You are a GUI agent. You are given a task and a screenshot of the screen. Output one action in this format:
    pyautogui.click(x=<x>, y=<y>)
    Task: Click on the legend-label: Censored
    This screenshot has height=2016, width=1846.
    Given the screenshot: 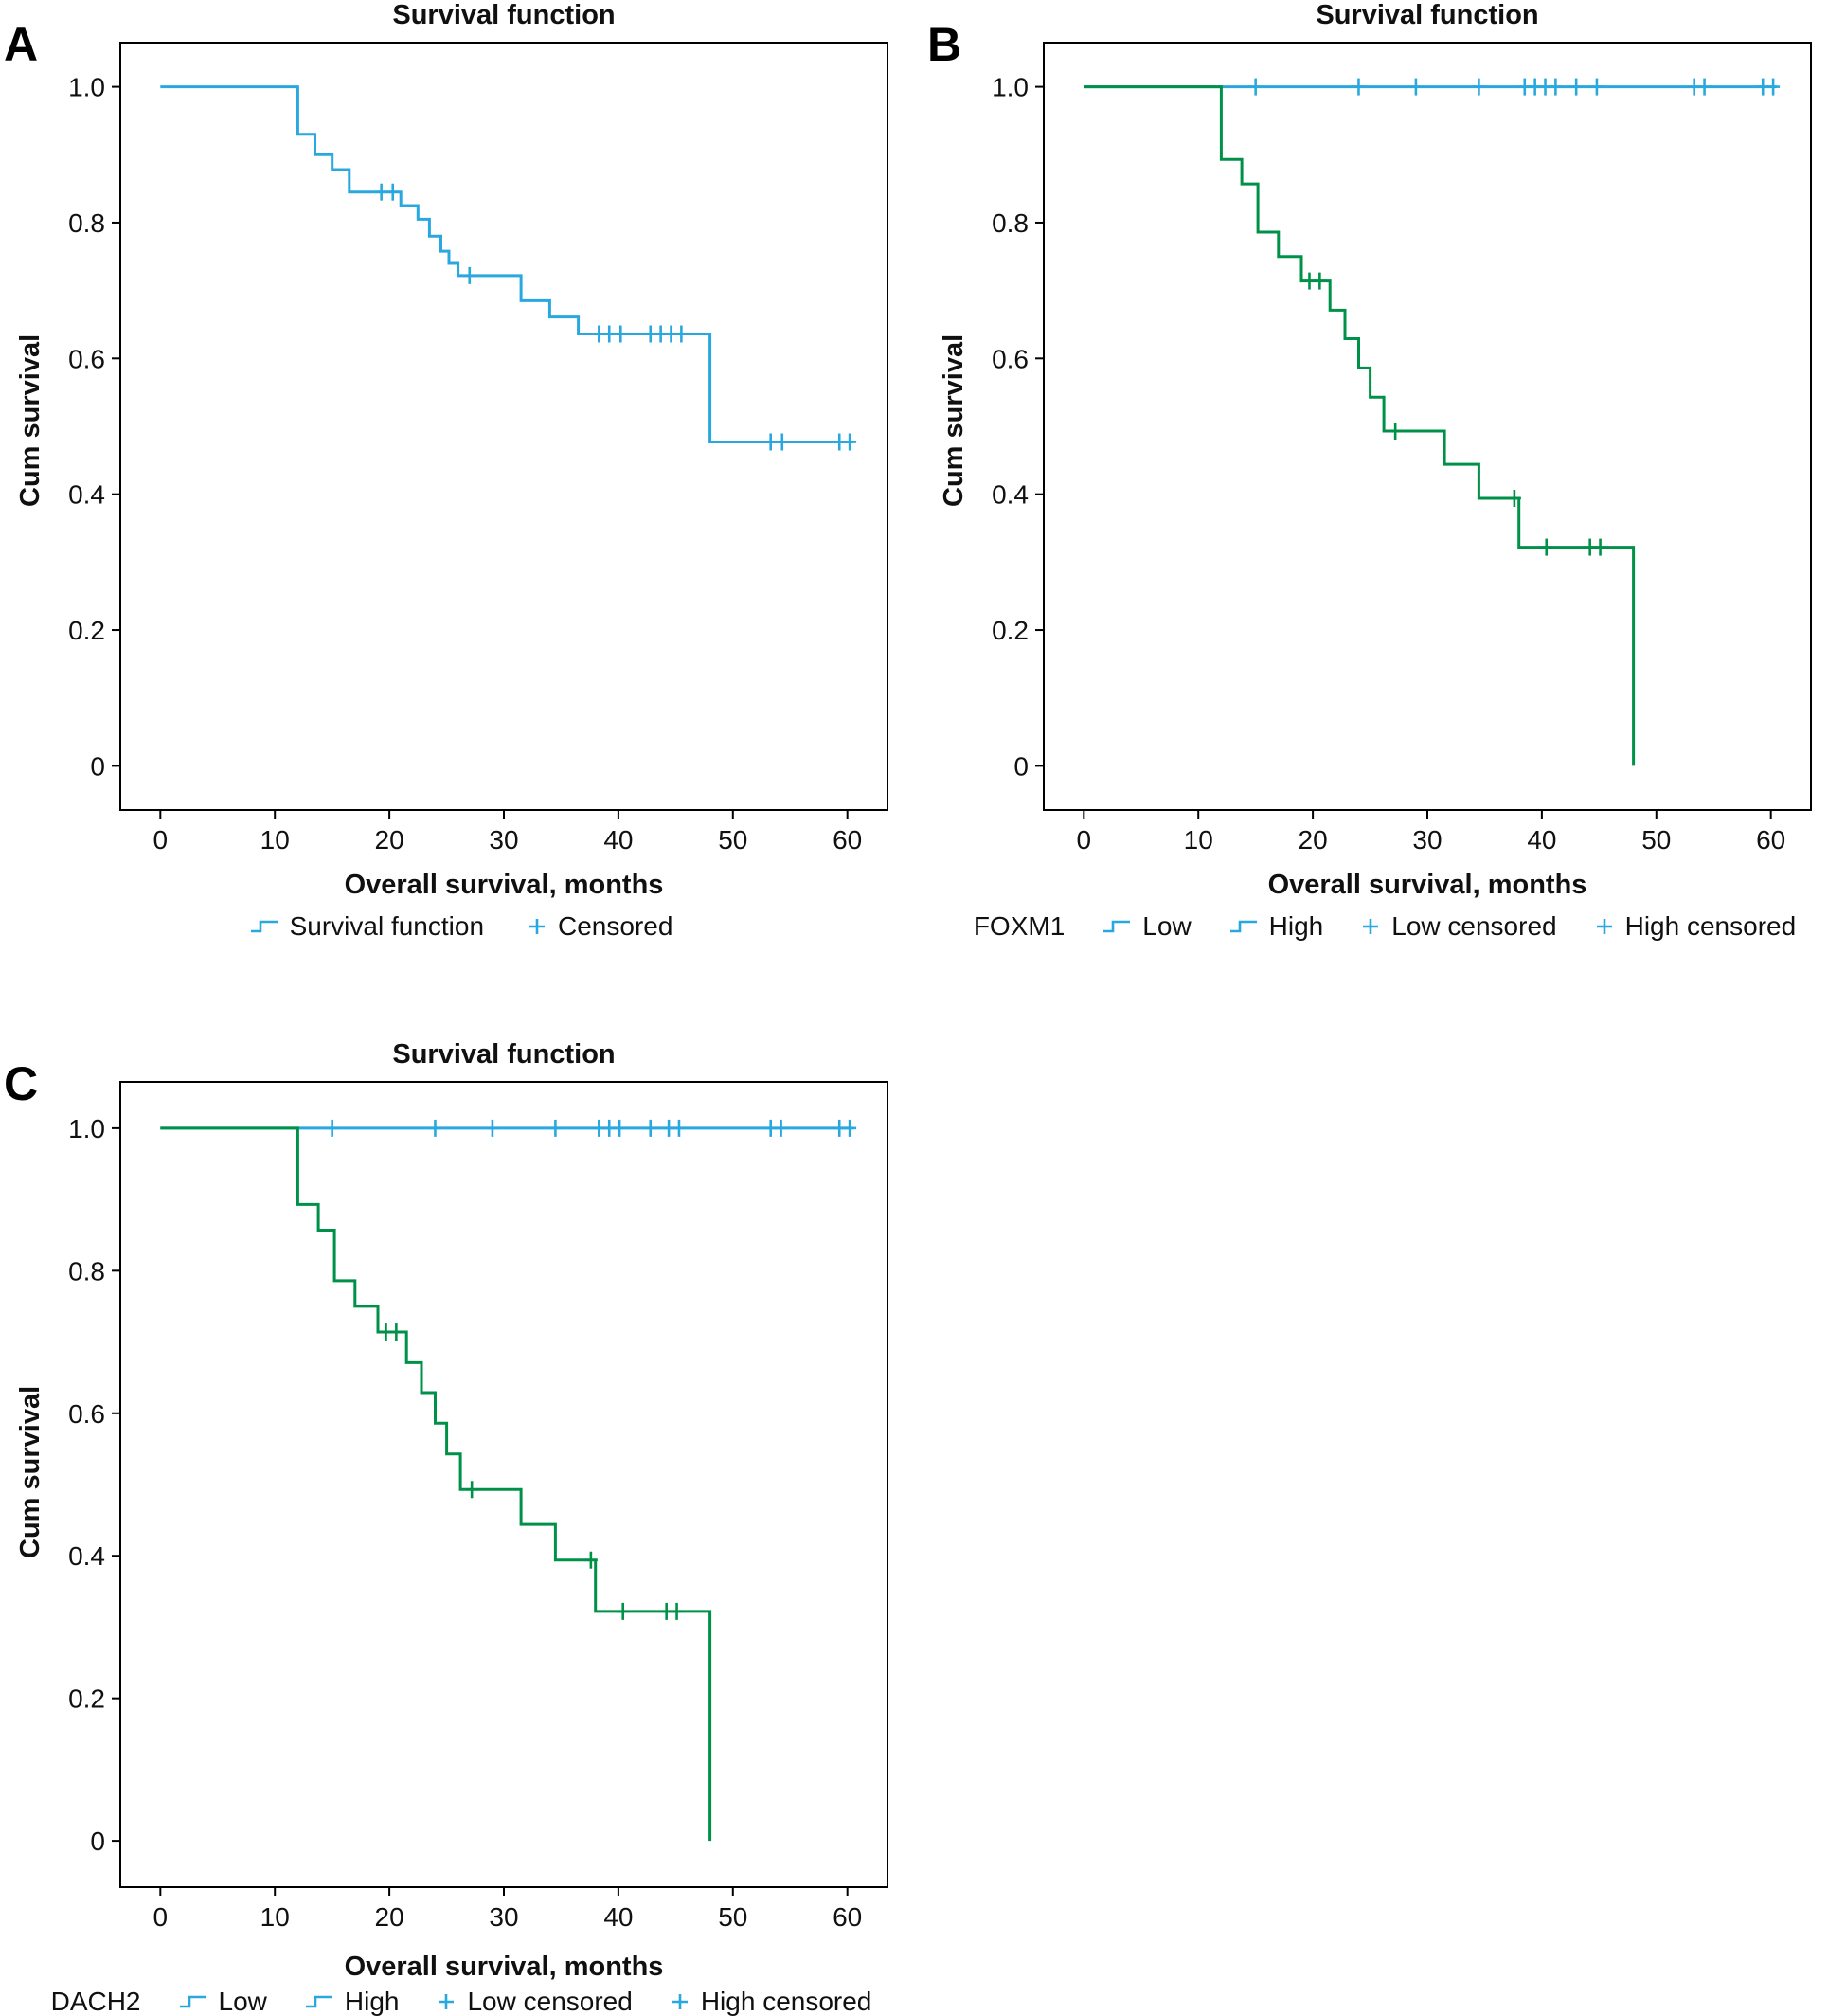 What is the action you would take?
    pyautogui.click(x=615, y=926)
    